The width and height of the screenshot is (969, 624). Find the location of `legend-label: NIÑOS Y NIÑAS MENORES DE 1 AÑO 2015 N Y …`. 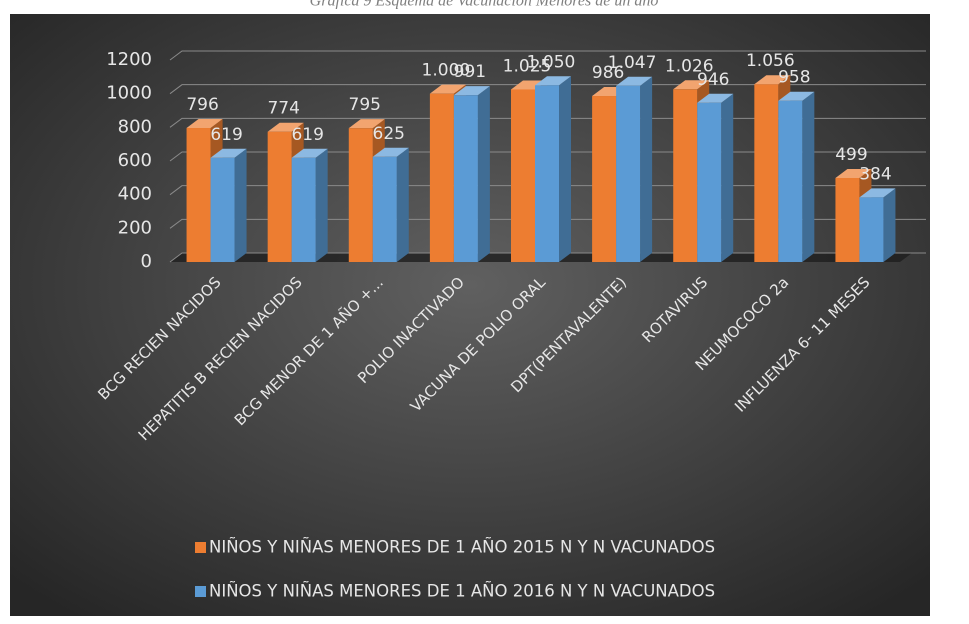

legend-label: NIÑOS Y NIÑAS MENORES DE 1 AÑO 2015 N Y … is located at coordinates (462, 547).